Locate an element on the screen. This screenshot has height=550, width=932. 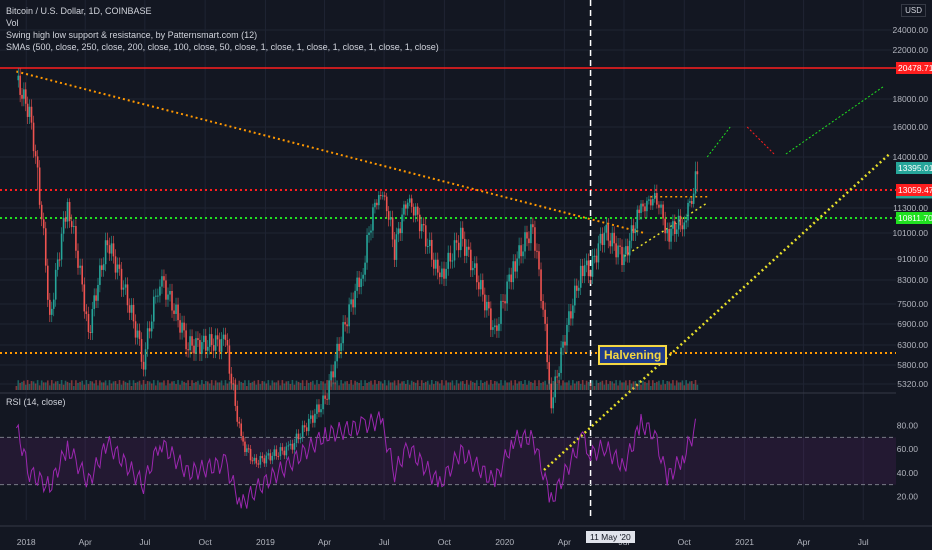
rsi-label: RSI (14, close) is located at coordinates (36, 402).